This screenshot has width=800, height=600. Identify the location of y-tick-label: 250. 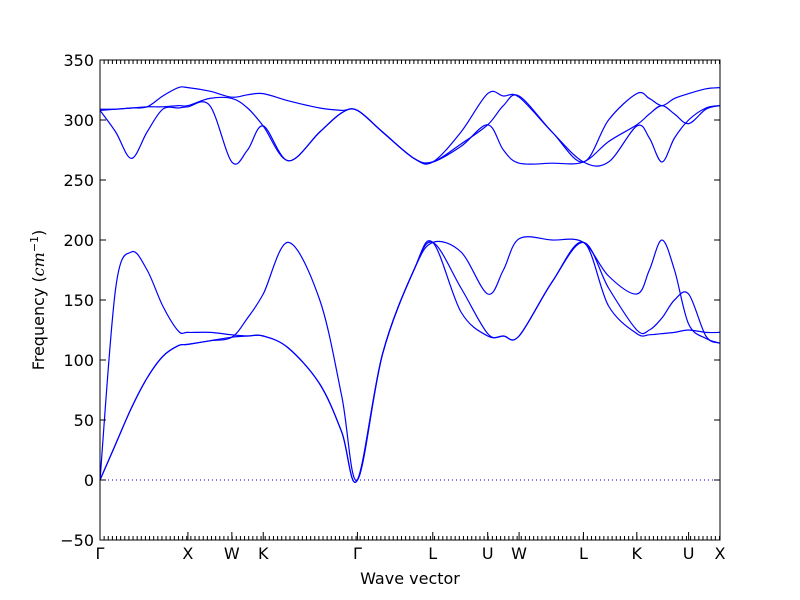
(78, 180).